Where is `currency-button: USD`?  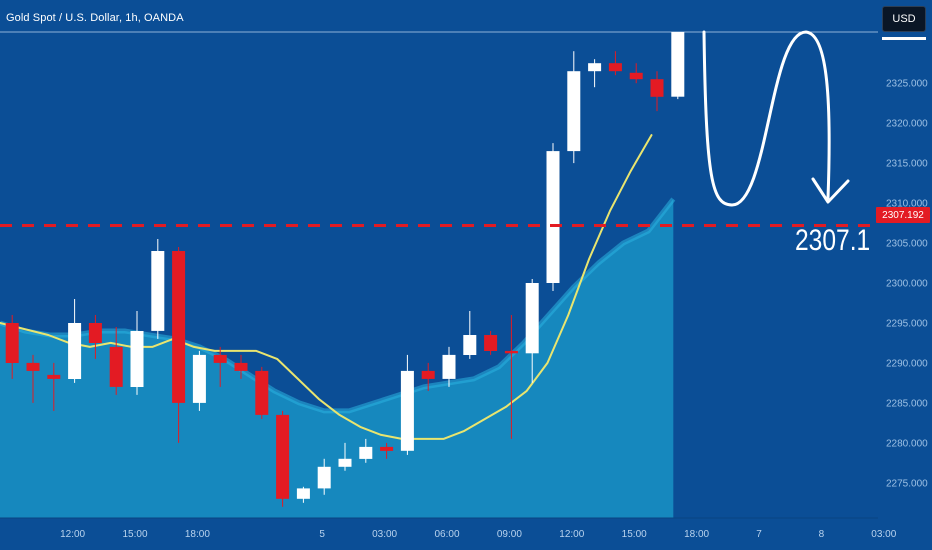
currency-button: USD is located at coordinates (904, 19).